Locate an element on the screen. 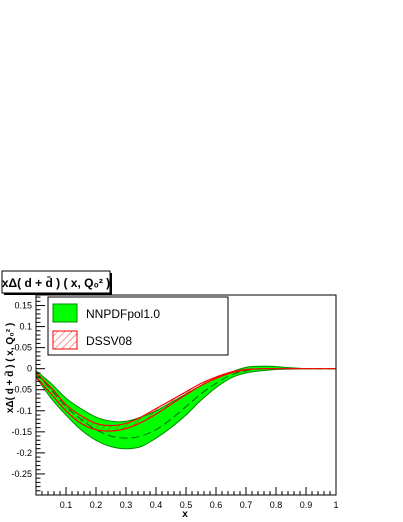 This screenshot has height=522, width=403. legend: NNPDFpol1.0 DSSV08 is located at coordinates (138, 326).